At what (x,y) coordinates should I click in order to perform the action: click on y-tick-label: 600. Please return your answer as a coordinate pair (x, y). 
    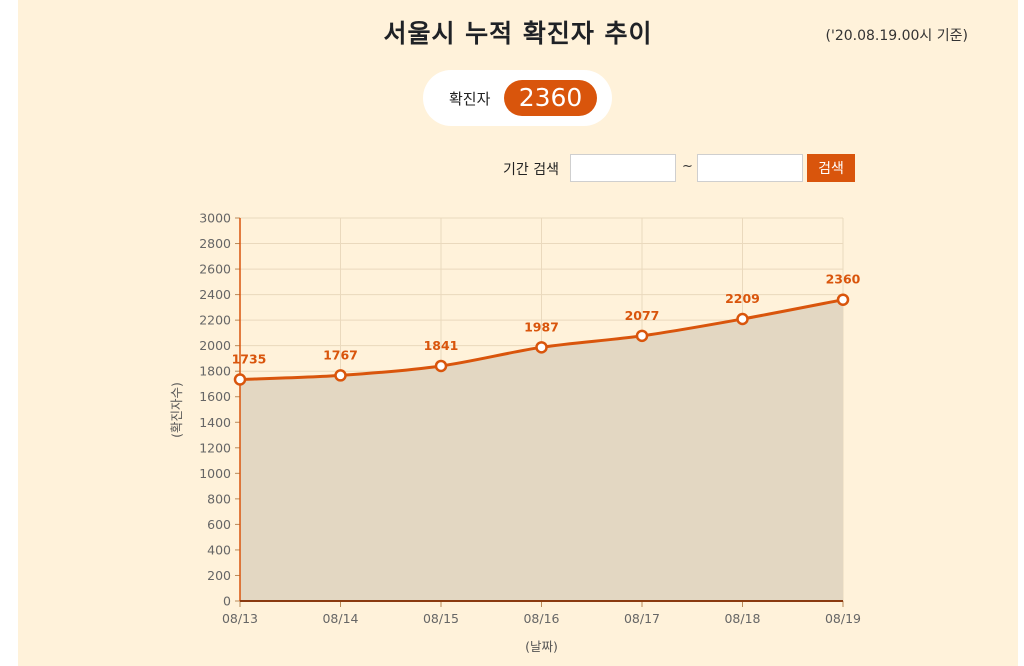
    Looking at the image, I should click on (219, 524).